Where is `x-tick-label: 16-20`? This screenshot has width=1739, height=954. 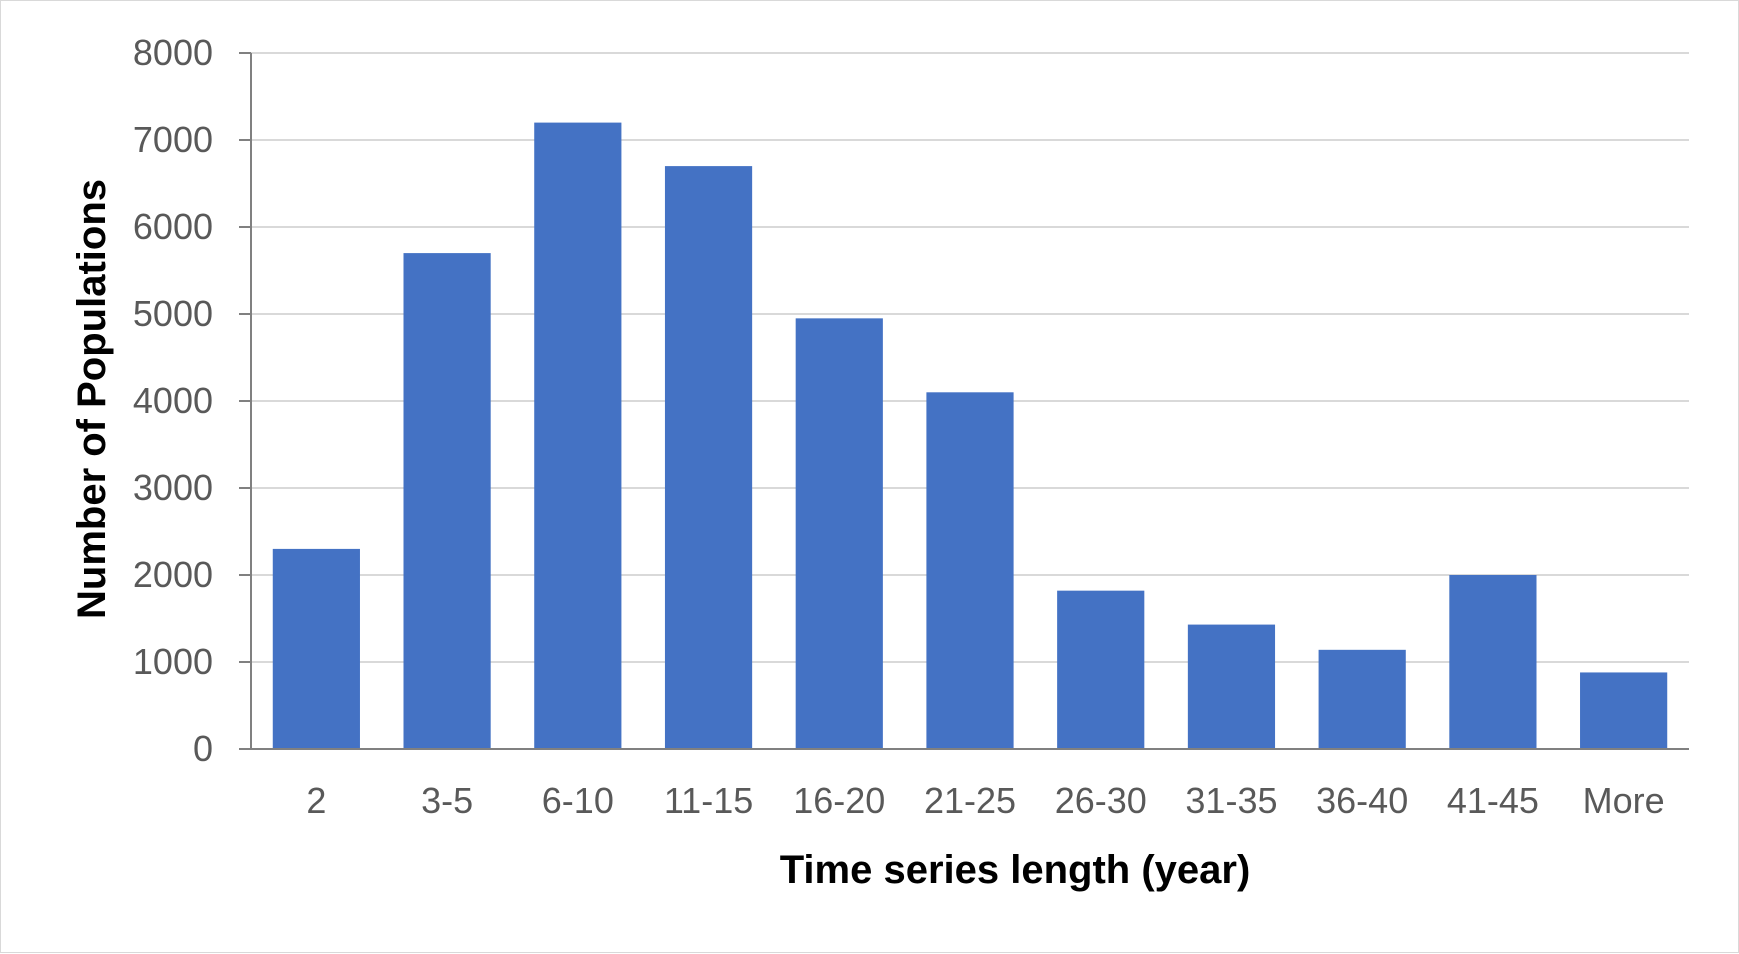
x-tick-label: 16-20 is located at coordinates (839, 800).